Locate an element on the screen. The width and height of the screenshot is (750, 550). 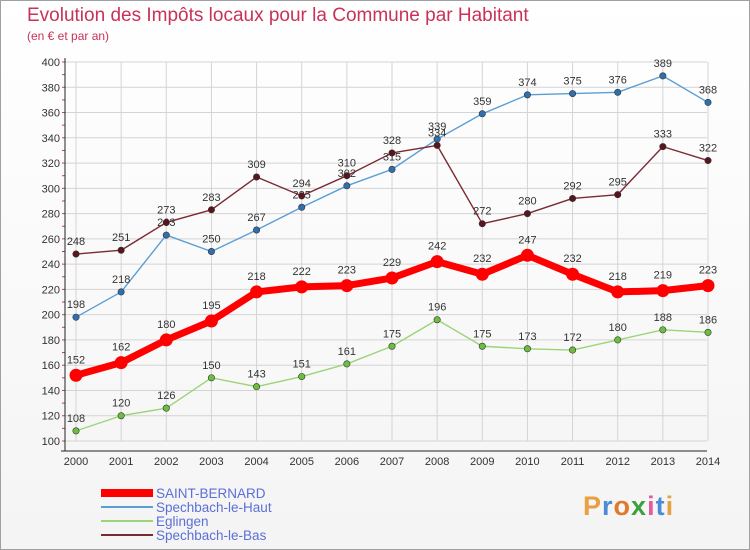
legend-label: Spechbach-le-Haut is located at coordinates (214, 507).